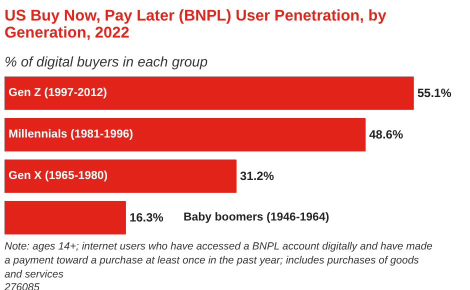 Image resolution: width=470 pixels, height=290 pixels. What do you see at coordinates (106, 62) in the screenshot?
I see `chart-subtitle: % of digital buyers in each group` at bounding box center [106, 62].